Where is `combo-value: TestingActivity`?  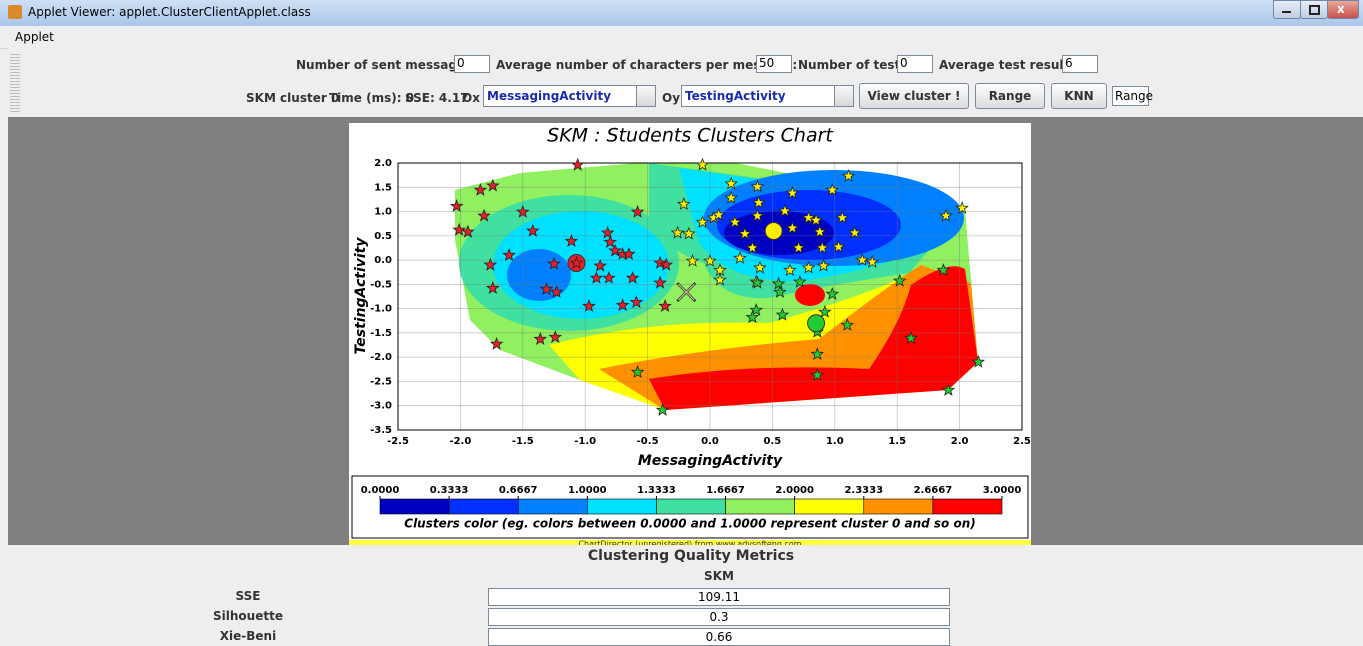 combo-value: TestingActivity is located at coordinates (735, 96).